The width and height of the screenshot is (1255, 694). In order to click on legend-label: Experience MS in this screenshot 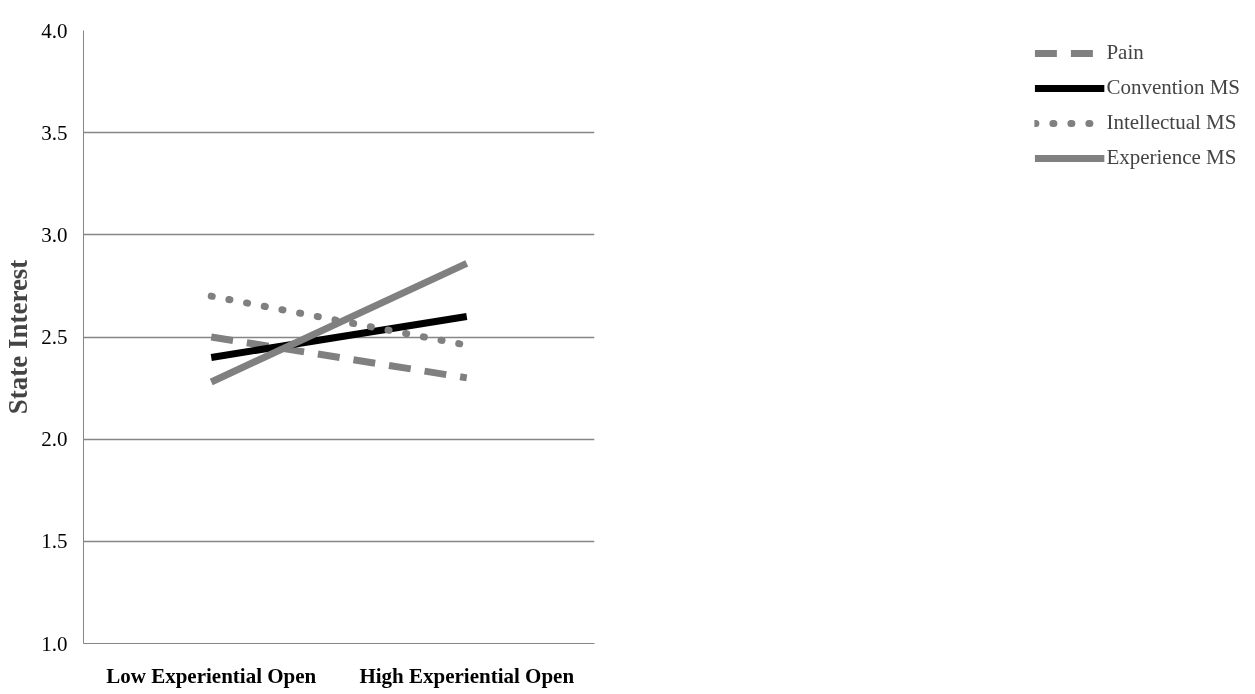, I will do `click(1171, 157)`.